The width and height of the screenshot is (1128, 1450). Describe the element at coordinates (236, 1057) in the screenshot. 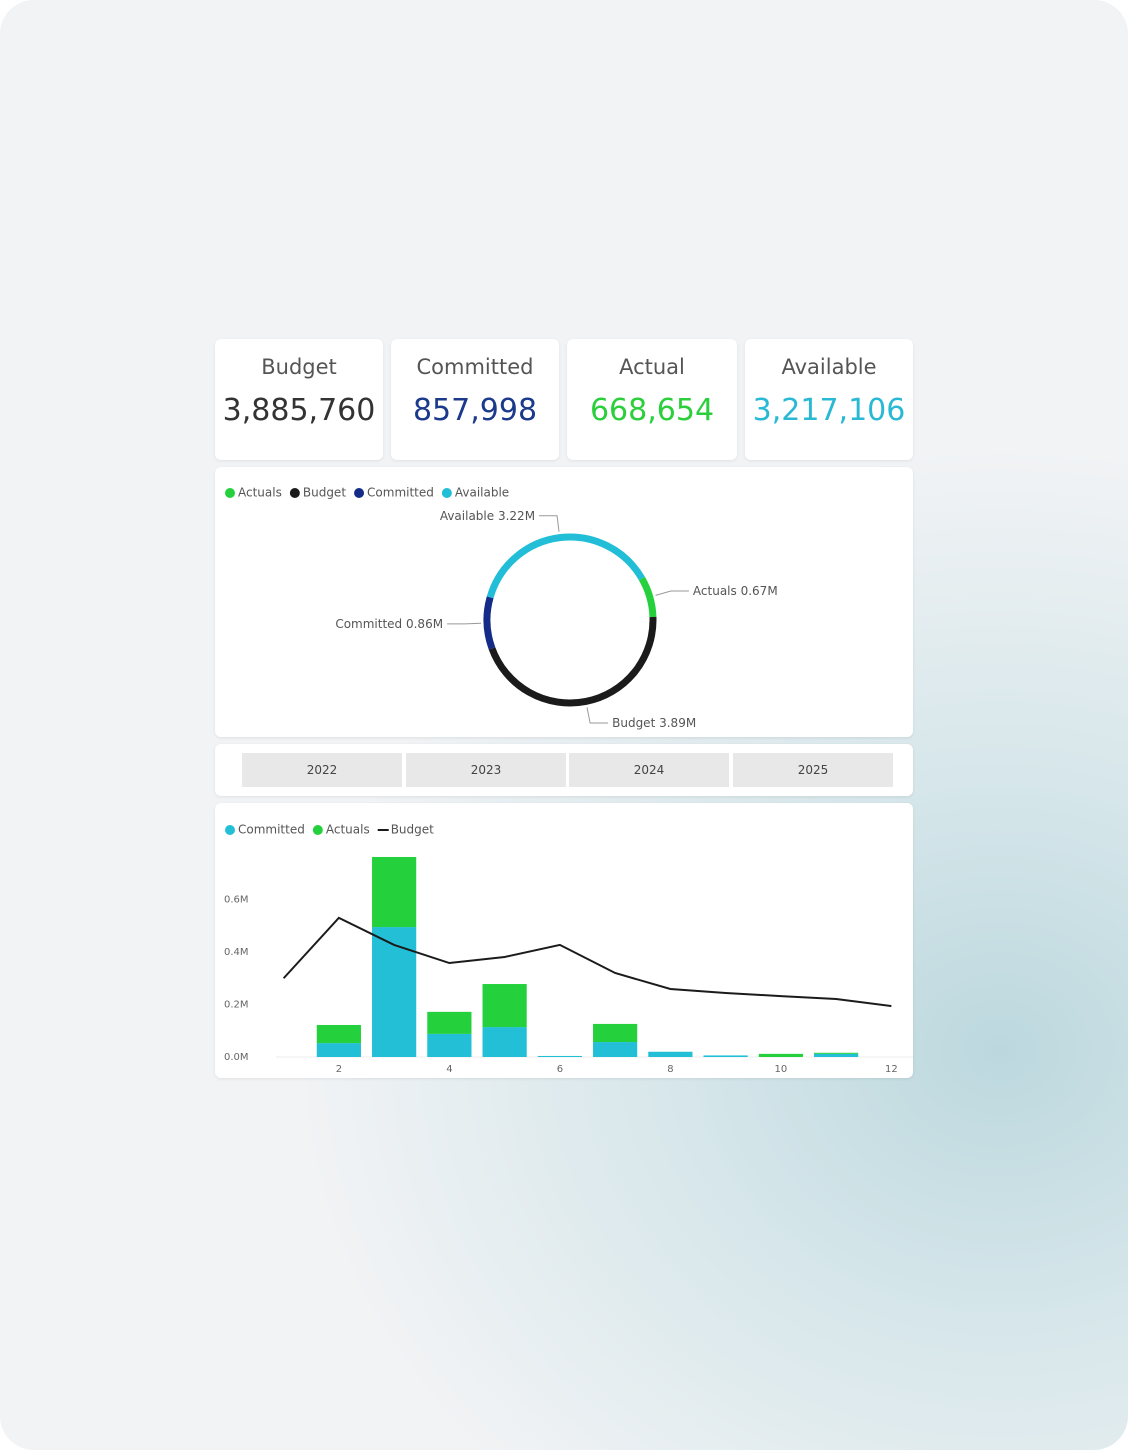

I see `y-tick-label: 0.0M` at that location.